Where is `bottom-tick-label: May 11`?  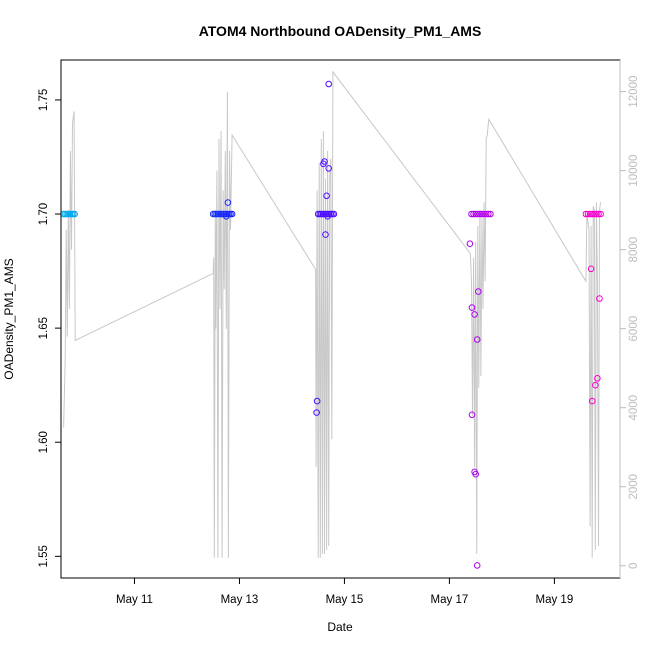
bottom-tick-label: May 11 is located at coordinates (134, 600).